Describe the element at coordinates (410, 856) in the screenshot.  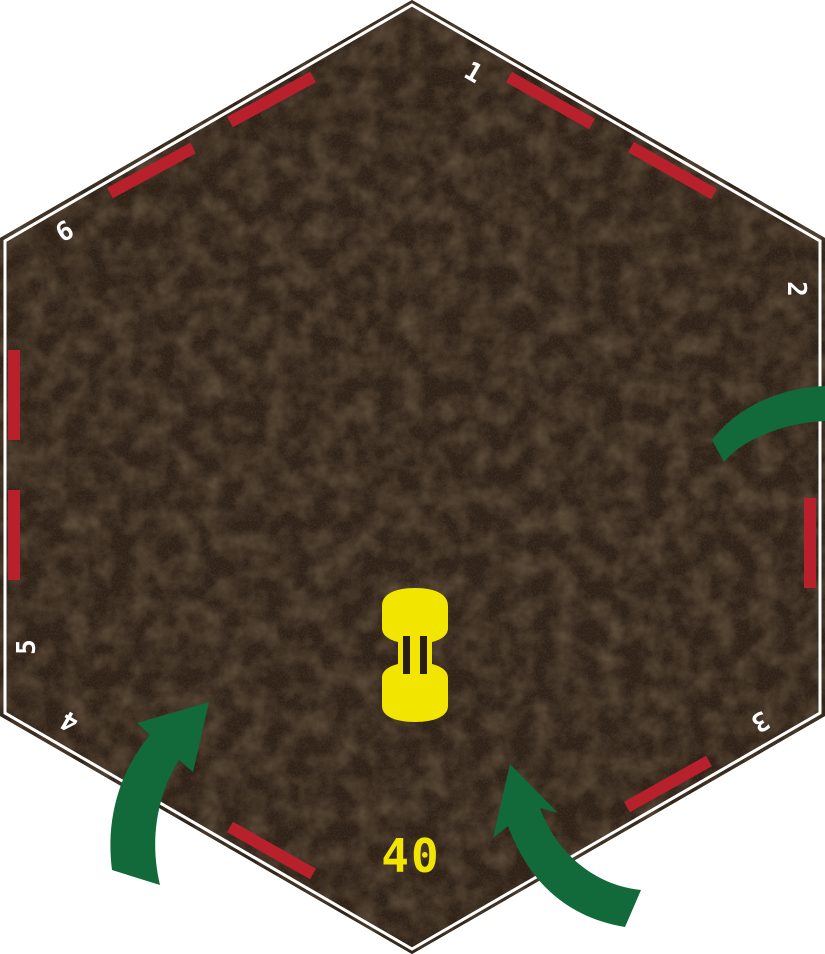
I see `tile-number: 40` at that location.